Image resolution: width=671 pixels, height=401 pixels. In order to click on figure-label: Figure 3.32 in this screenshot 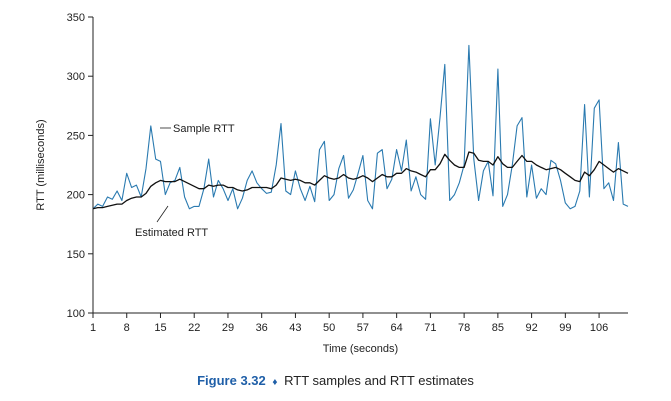, I will do `click(231, 380)`.